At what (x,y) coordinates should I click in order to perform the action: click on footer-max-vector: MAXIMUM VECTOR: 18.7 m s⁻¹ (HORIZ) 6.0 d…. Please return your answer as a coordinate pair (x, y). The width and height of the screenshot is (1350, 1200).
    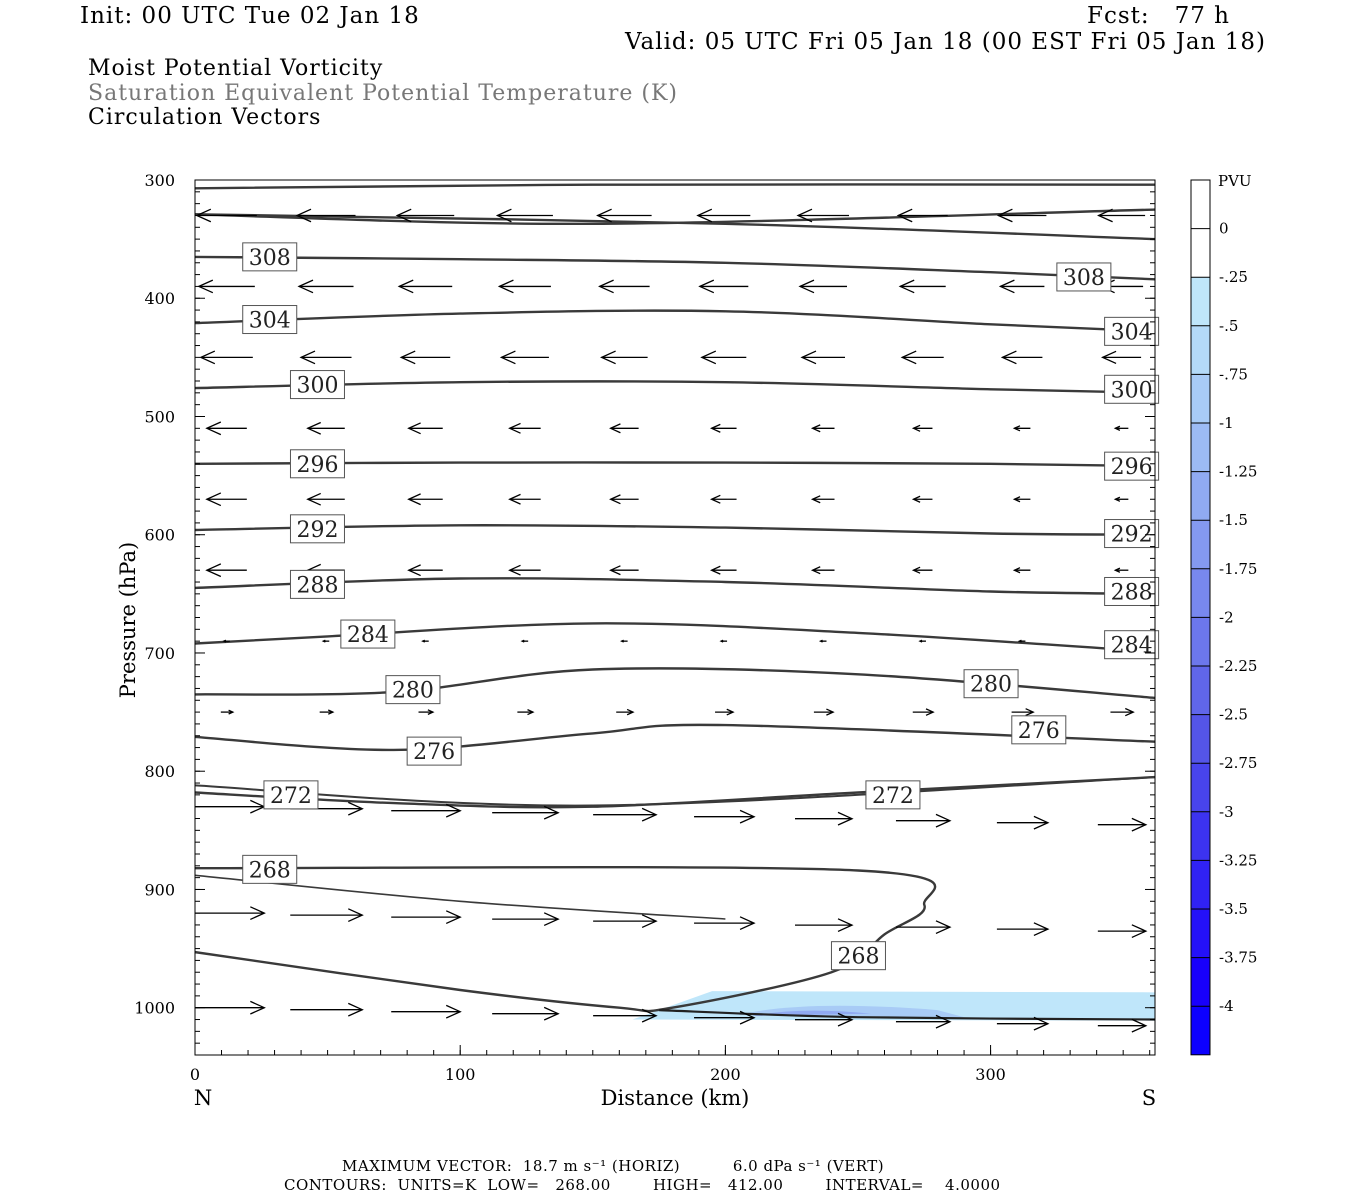
    Looking at the image, I should click on (613, 1166).